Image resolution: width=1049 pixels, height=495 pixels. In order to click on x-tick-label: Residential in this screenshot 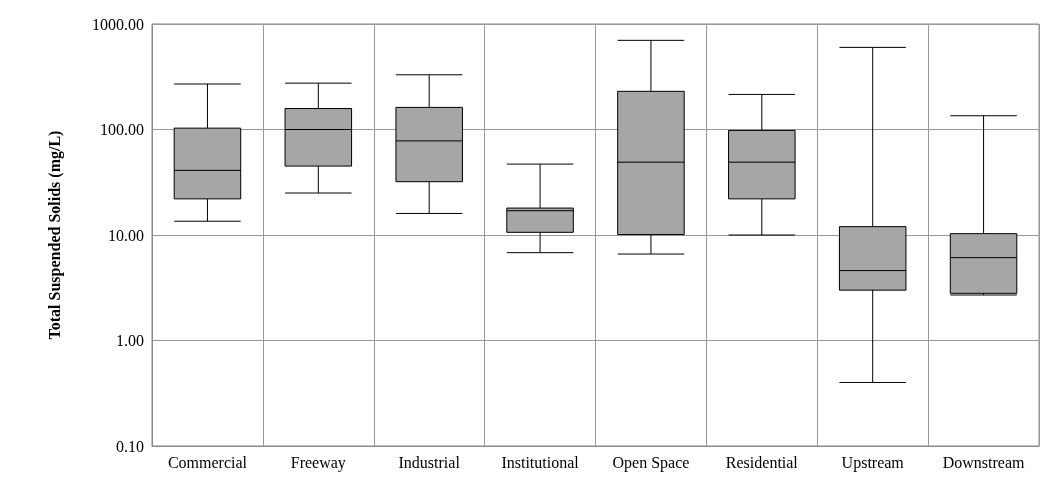, I will do `click(762, 462)`.